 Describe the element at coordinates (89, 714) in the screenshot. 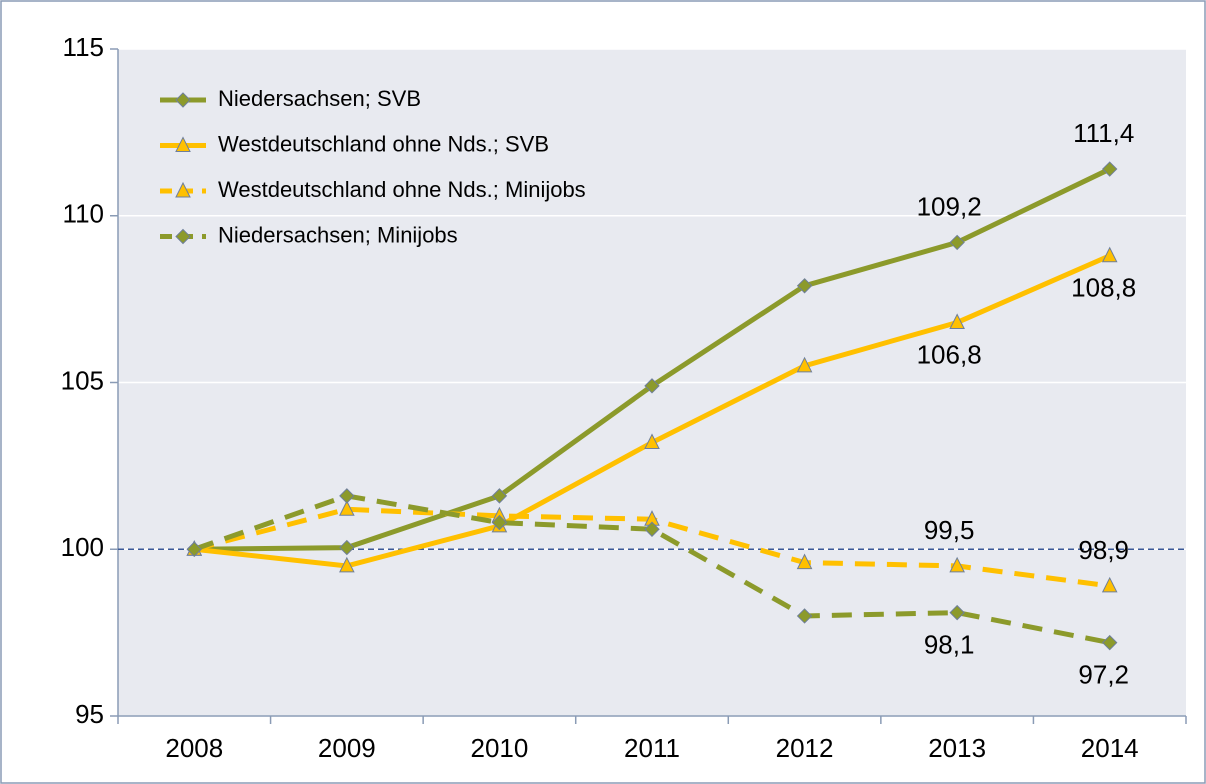

I see `y-tick-label: 95` at that location.